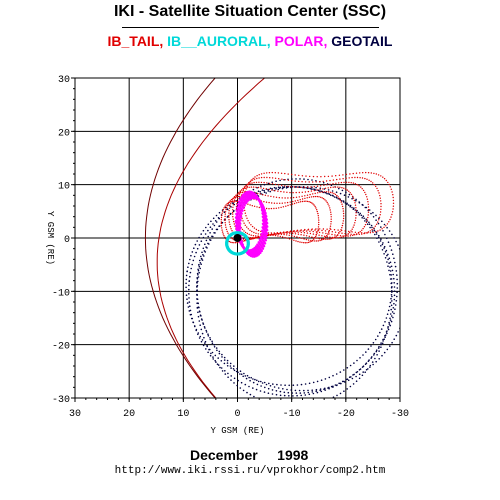  What do you see at coordinates (163, 41) in the screenshot?
I see `legend-sep: ,` at bounding box center [163, 41].